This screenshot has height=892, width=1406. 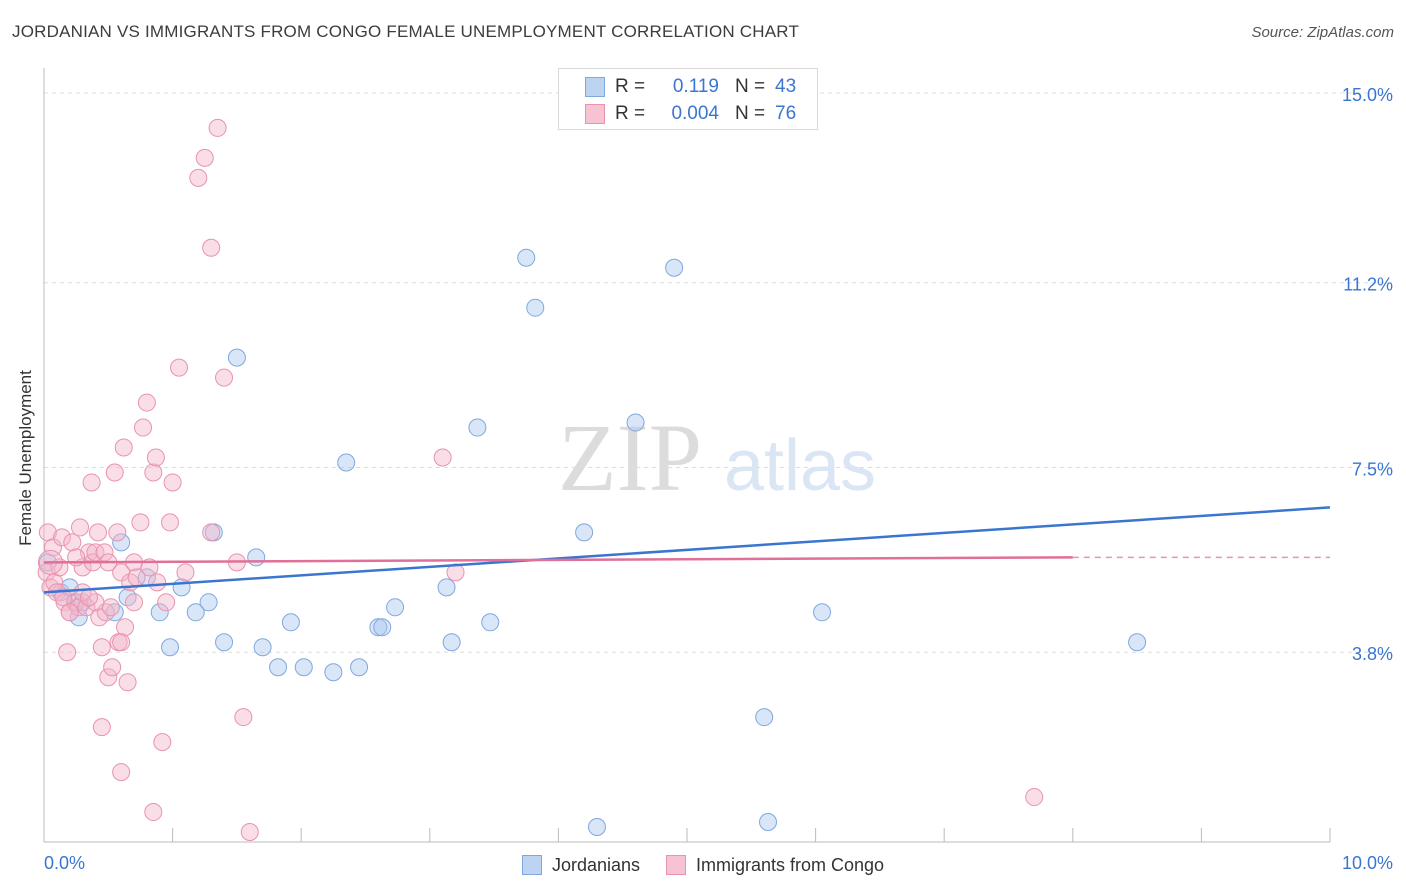 What do you see at coordinates (630, 457) in the screenshot?
I see `watermark-zip: ZIP` at bounding box center [630, 457].